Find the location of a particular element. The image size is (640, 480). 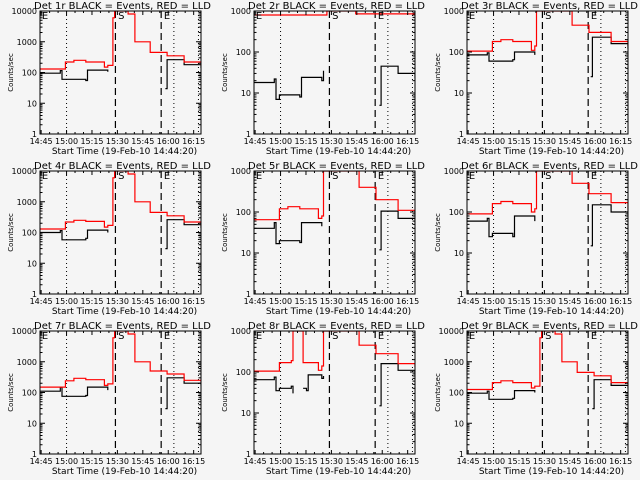

panel-title: Det 5r BLACK = Events, RED = LLD is located at coordinates (336, 166).